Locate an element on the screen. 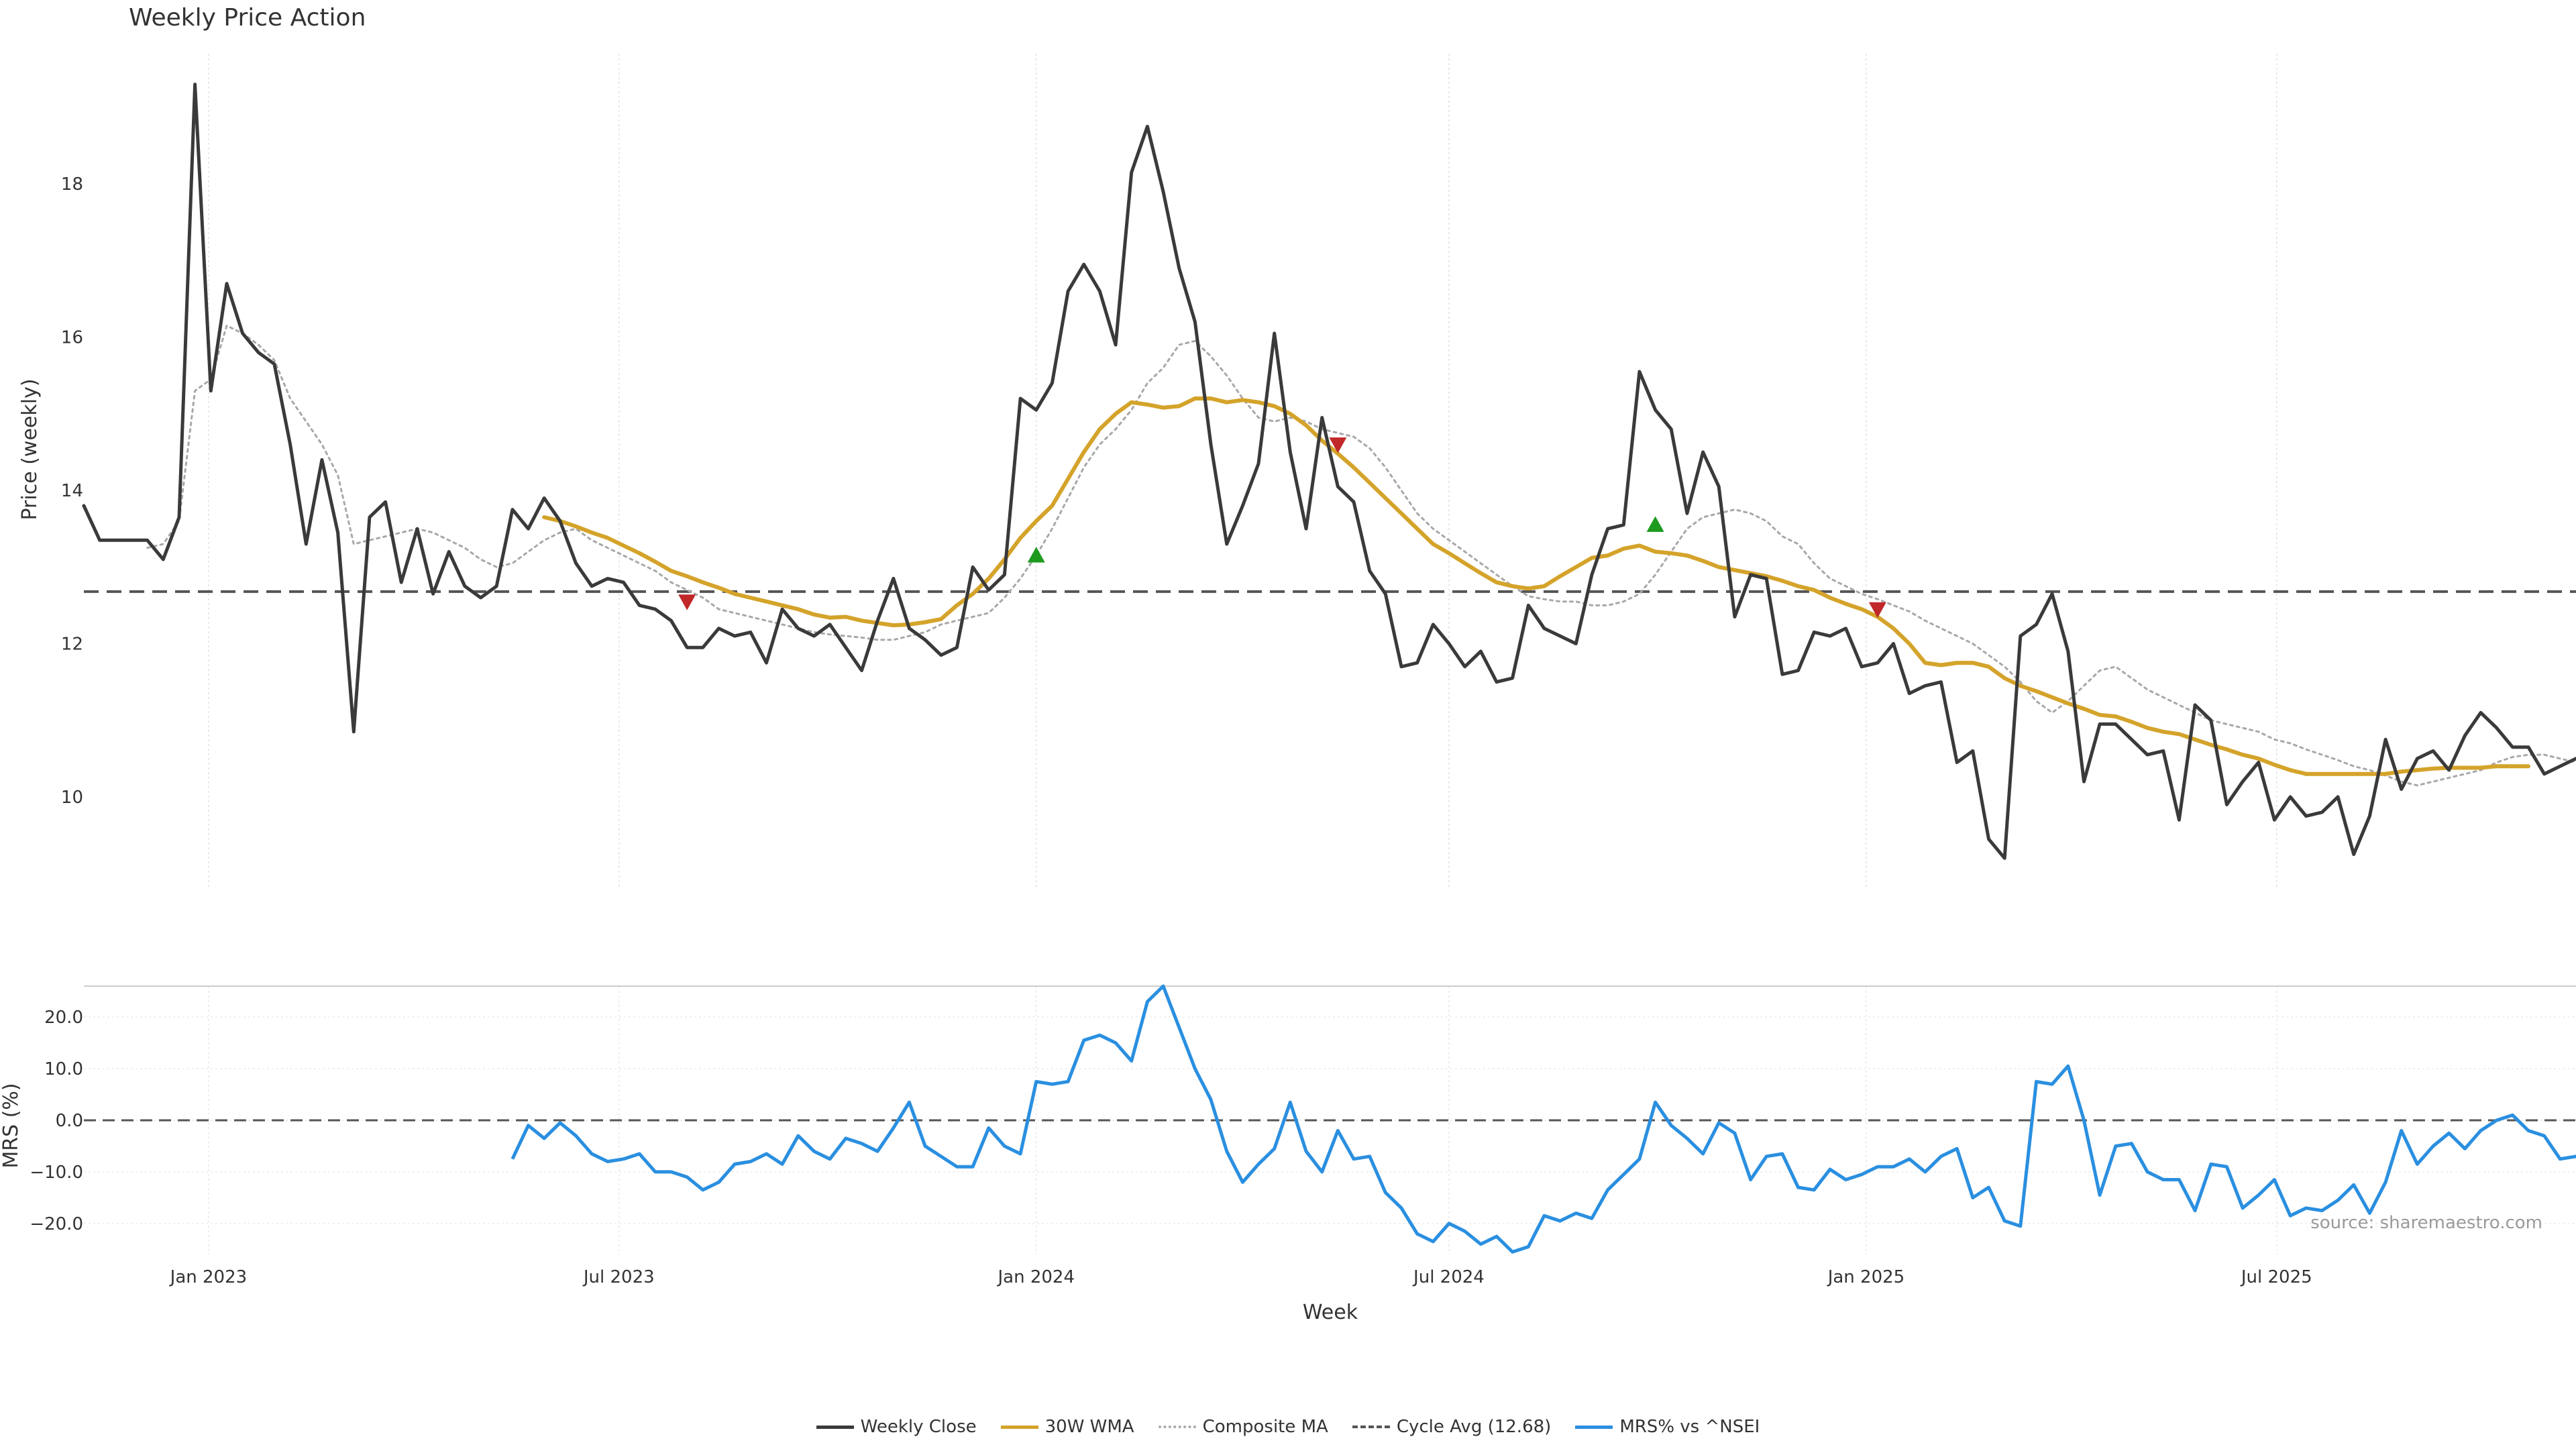 This screenshot has height=1449, width=2576. price-y-tick-label: 16 is located at coordinates (72, 338).